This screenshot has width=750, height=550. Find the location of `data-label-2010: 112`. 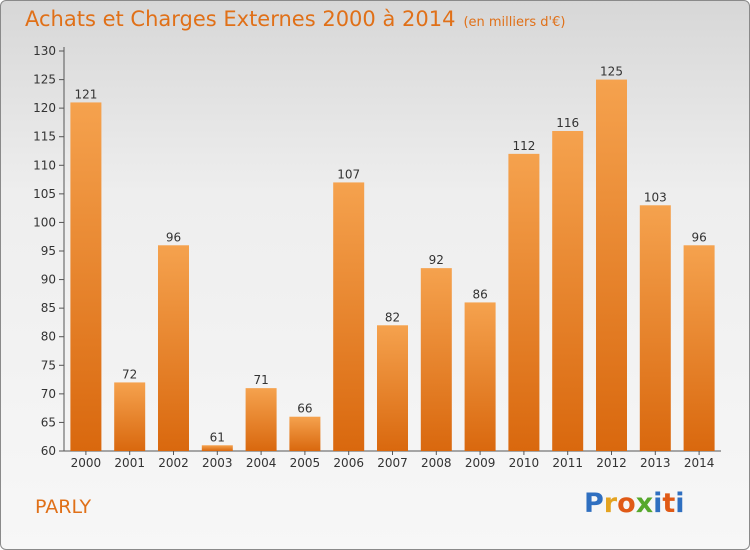

data-label-2010: 112 is located at coordinates (523, 146).